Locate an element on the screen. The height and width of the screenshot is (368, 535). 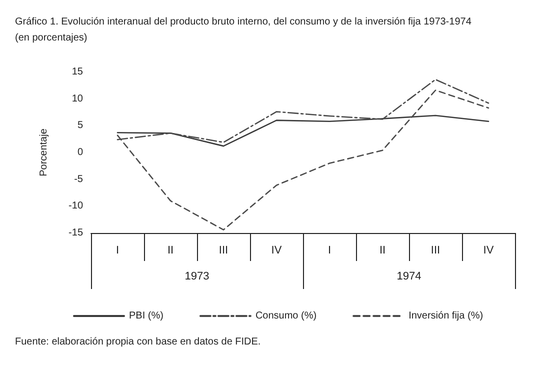
legend-label: PBI (%) is located at coordinates (146, 316).